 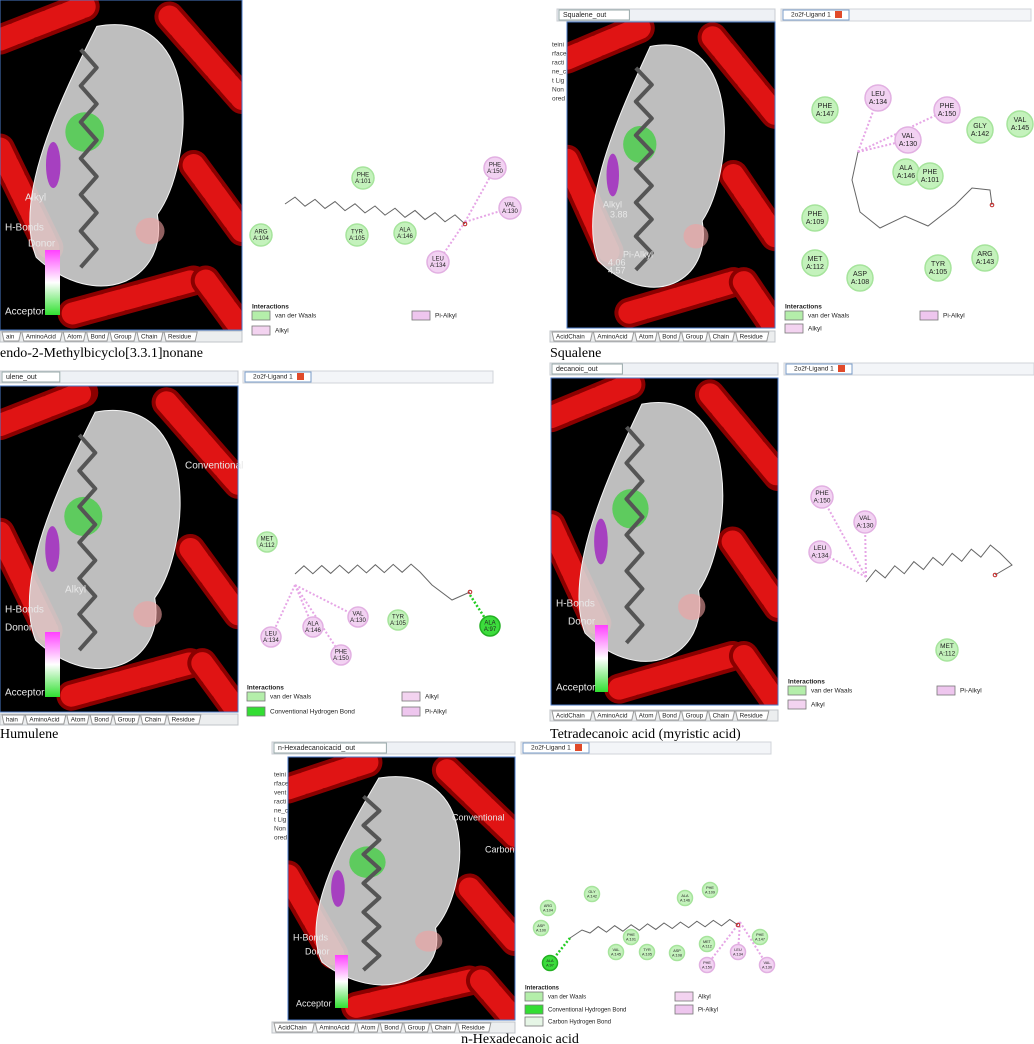 What do you see at coordinates (432, 697) in the screenshot?
I see `legend-label: Alkyl` at bounding box center [432, 697].